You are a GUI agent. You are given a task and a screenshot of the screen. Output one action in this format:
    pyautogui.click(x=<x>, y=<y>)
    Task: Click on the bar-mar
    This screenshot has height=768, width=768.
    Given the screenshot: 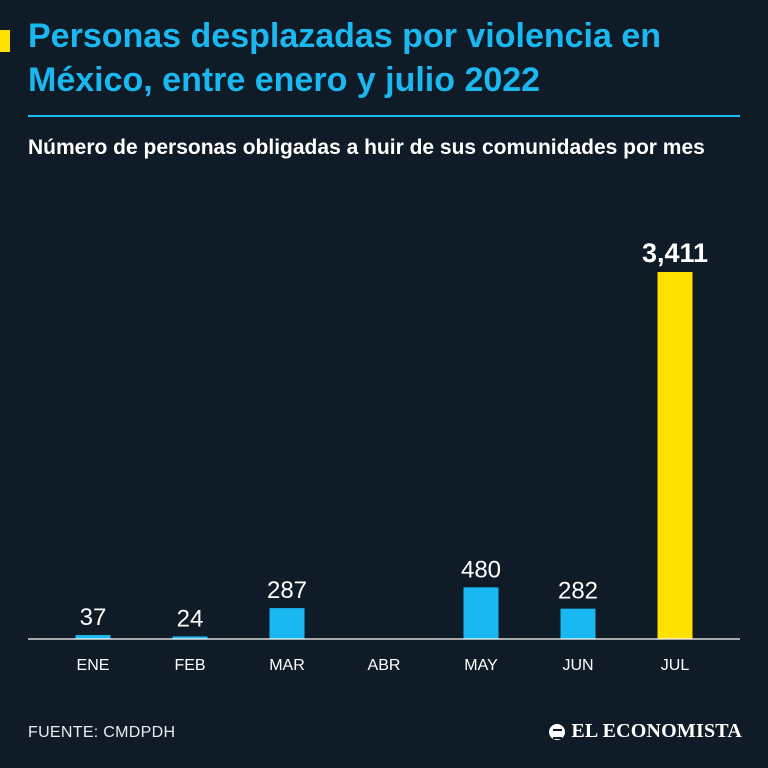 What is the action you would take?
    pyautogui.click(x=287, y=623)
    